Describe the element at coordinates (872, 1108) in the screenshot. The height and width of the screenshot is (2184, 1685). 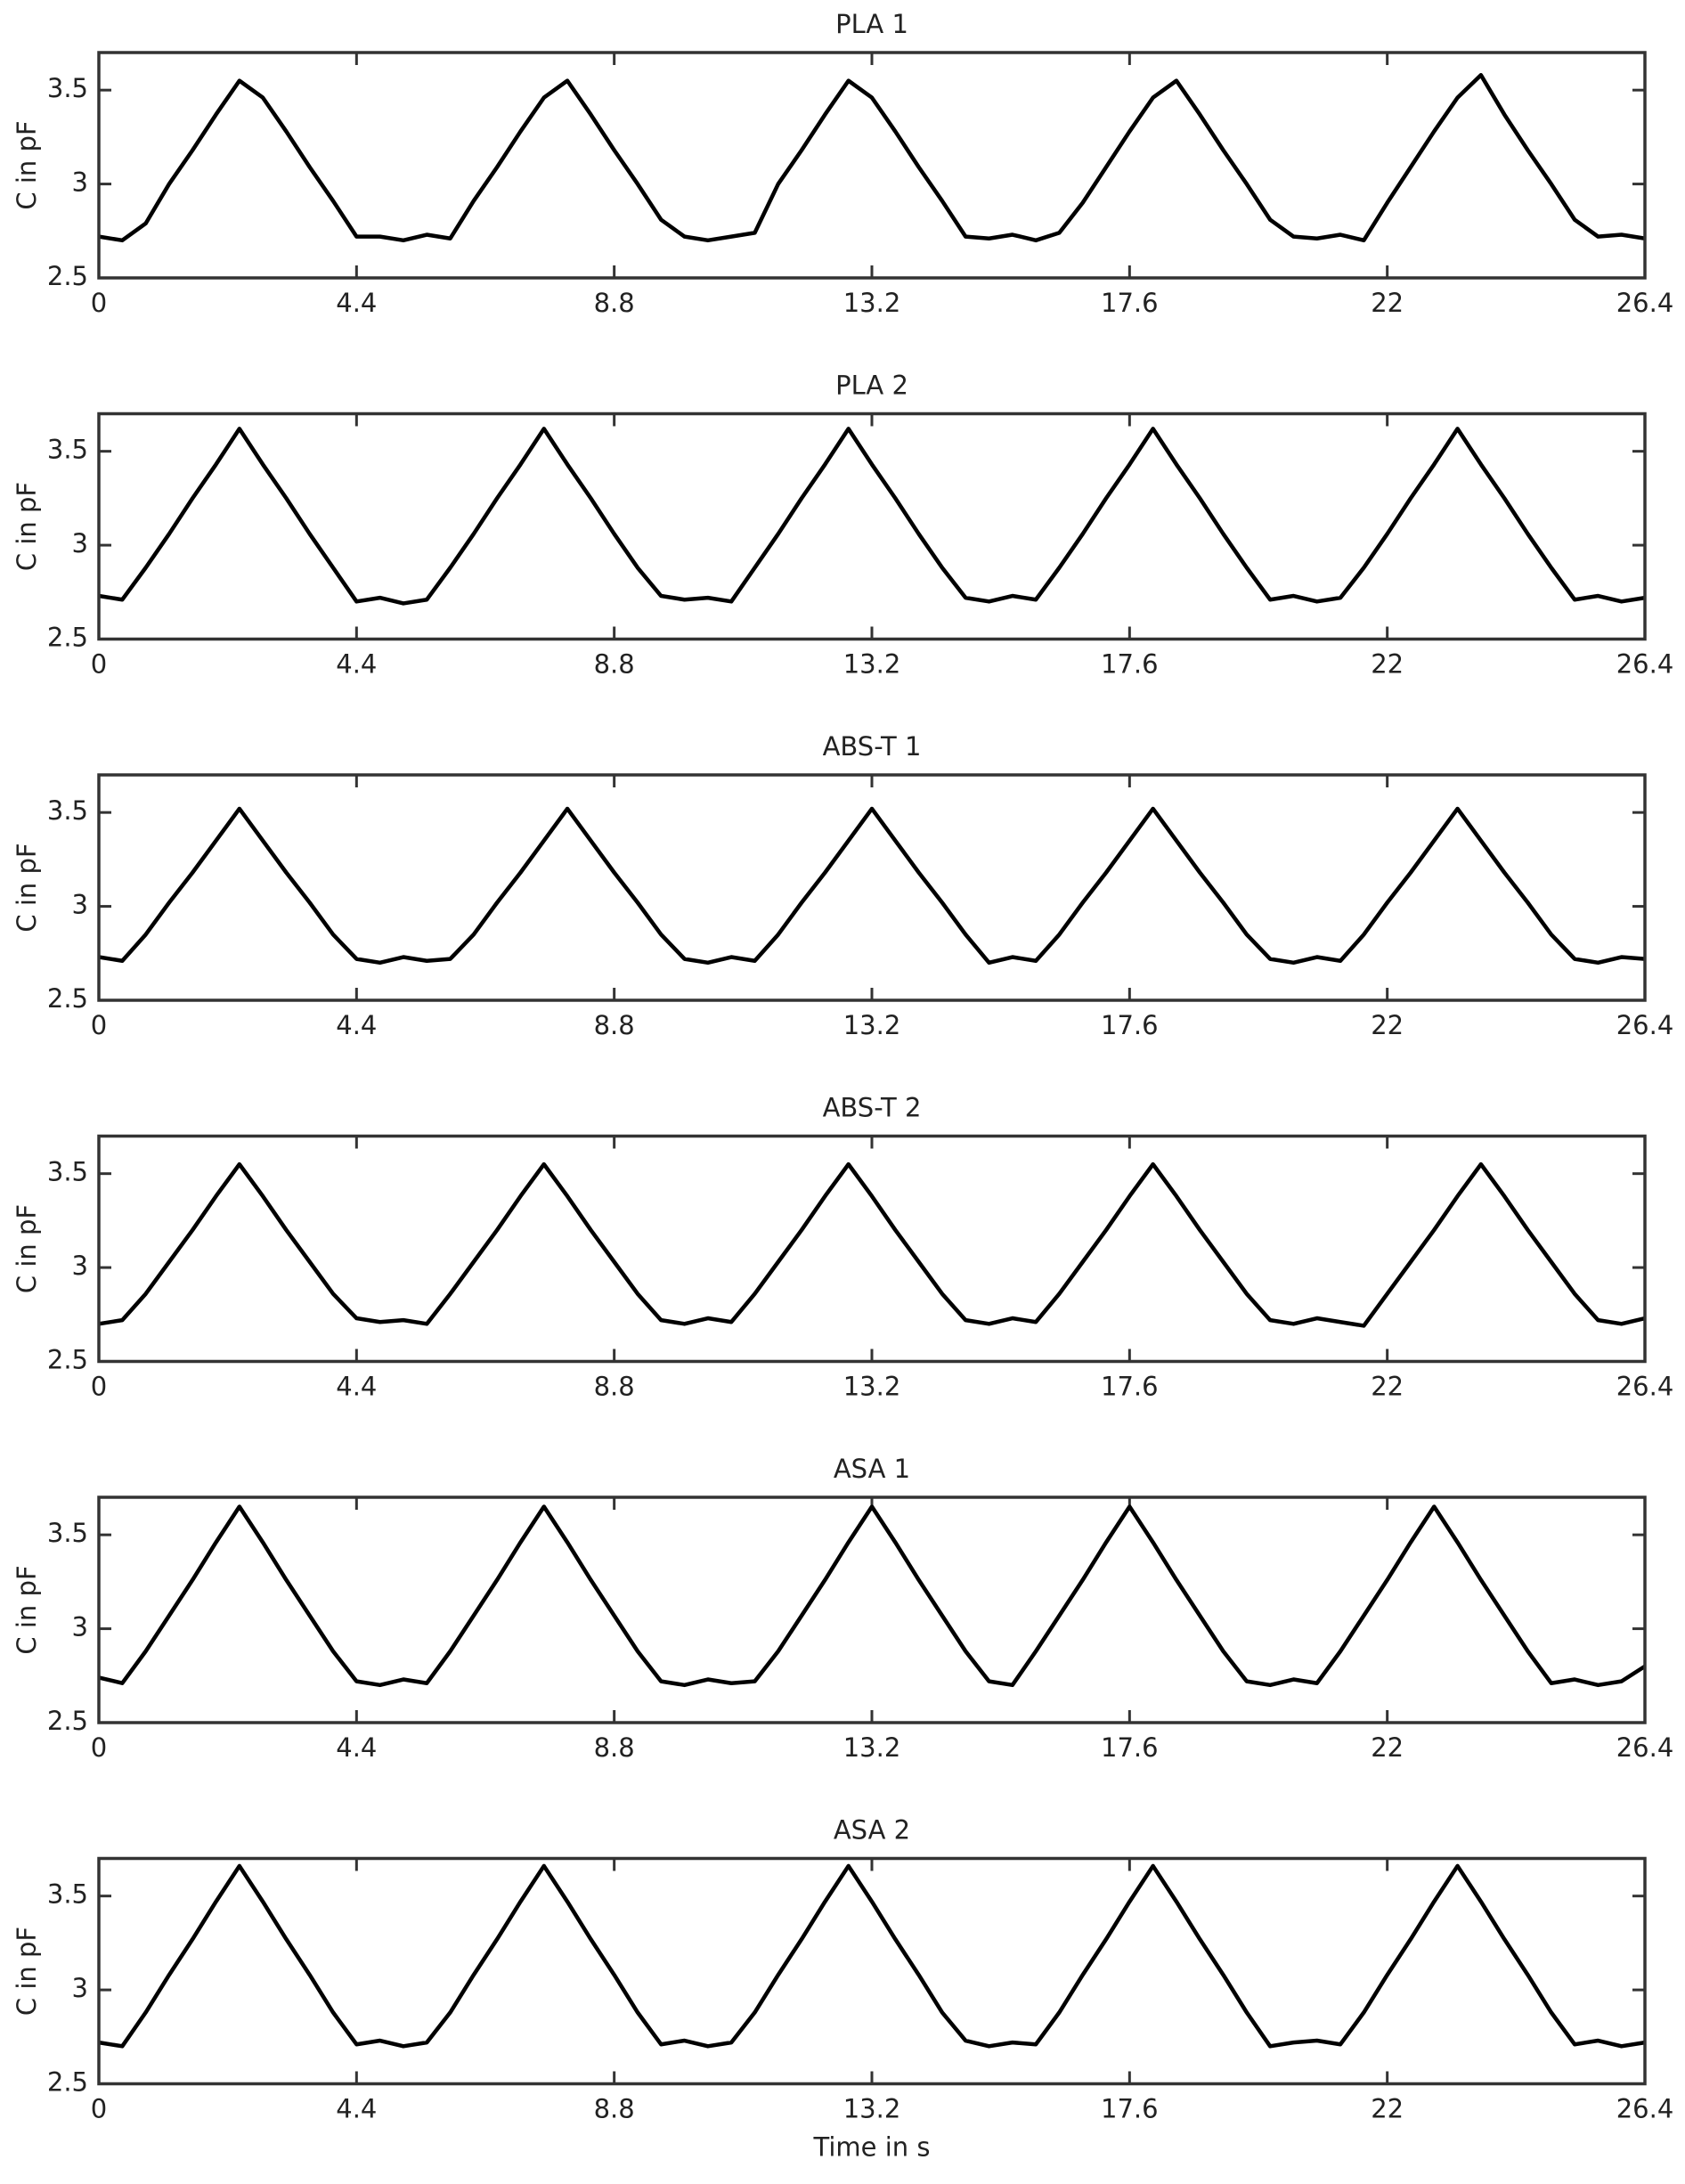
I see `chart-title: ABS-T 2` at that location.